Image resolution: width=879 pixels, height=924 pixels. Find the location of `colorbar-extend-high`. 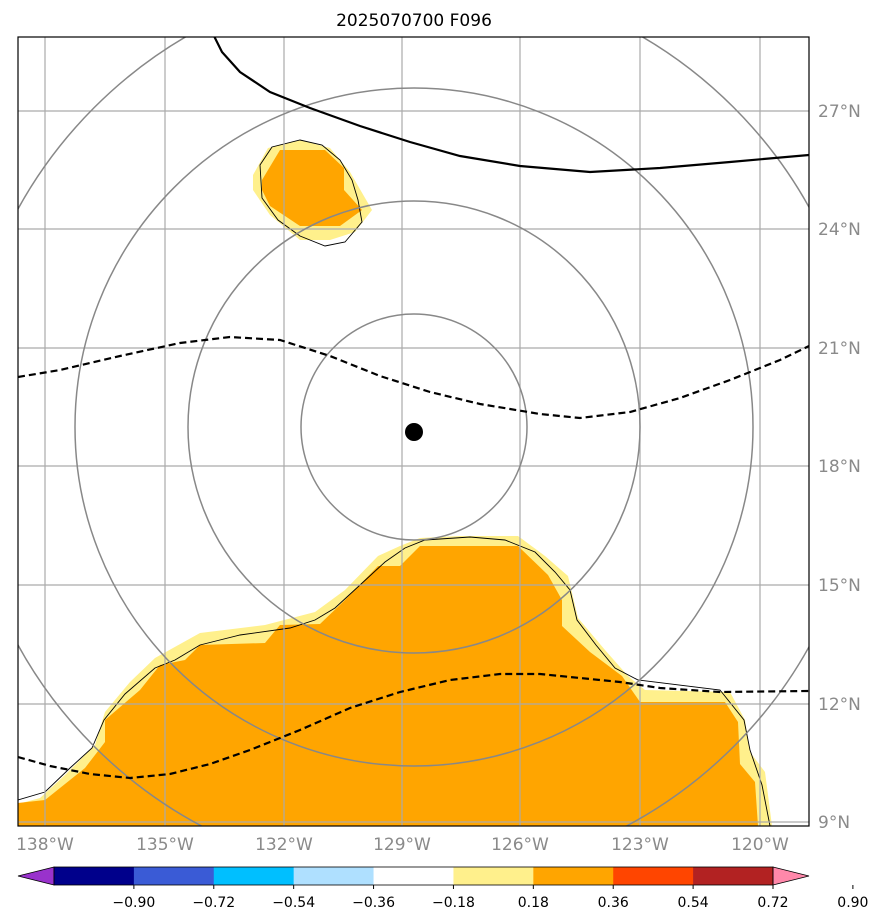

colorbar-extend-high is located at coordinates (791, 876).